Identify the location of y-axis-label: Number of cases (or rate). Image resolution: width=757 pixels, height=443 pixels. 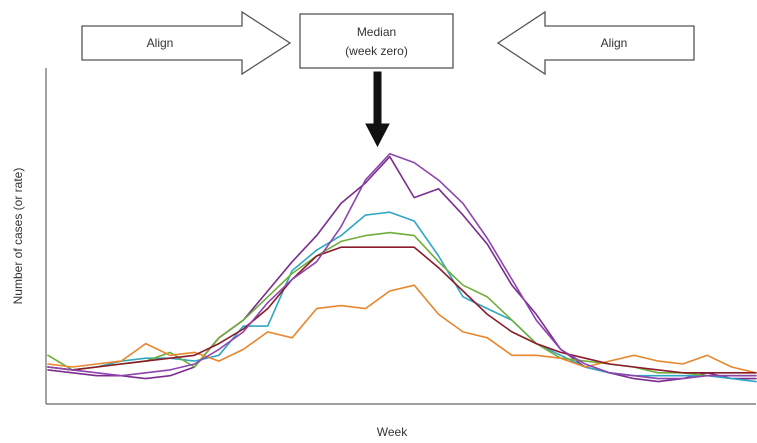
(18, 236).